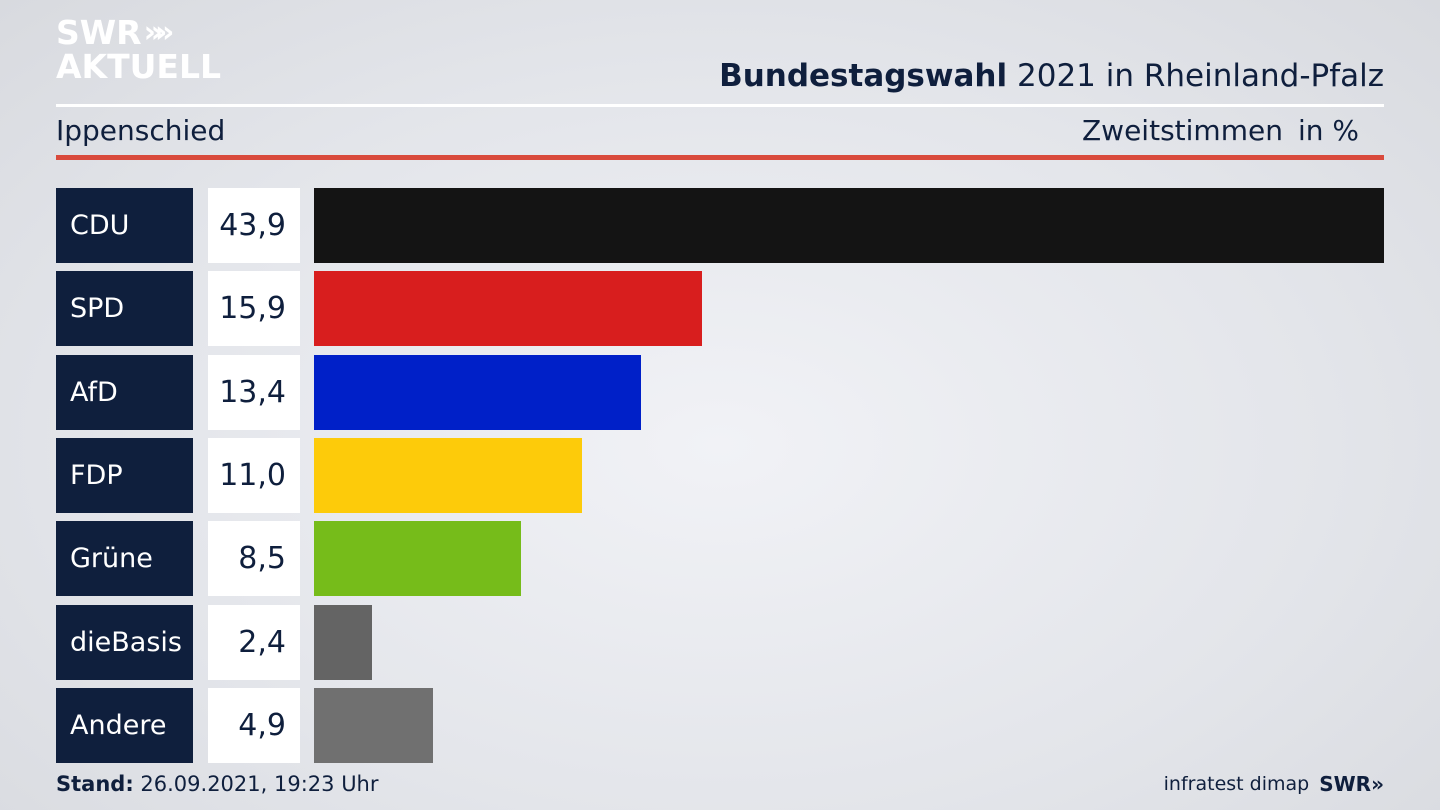  What do you see at coordinates (254, 642) in the screenshot?
I see `value-label: 2,4` at bounding box center [254, 642].